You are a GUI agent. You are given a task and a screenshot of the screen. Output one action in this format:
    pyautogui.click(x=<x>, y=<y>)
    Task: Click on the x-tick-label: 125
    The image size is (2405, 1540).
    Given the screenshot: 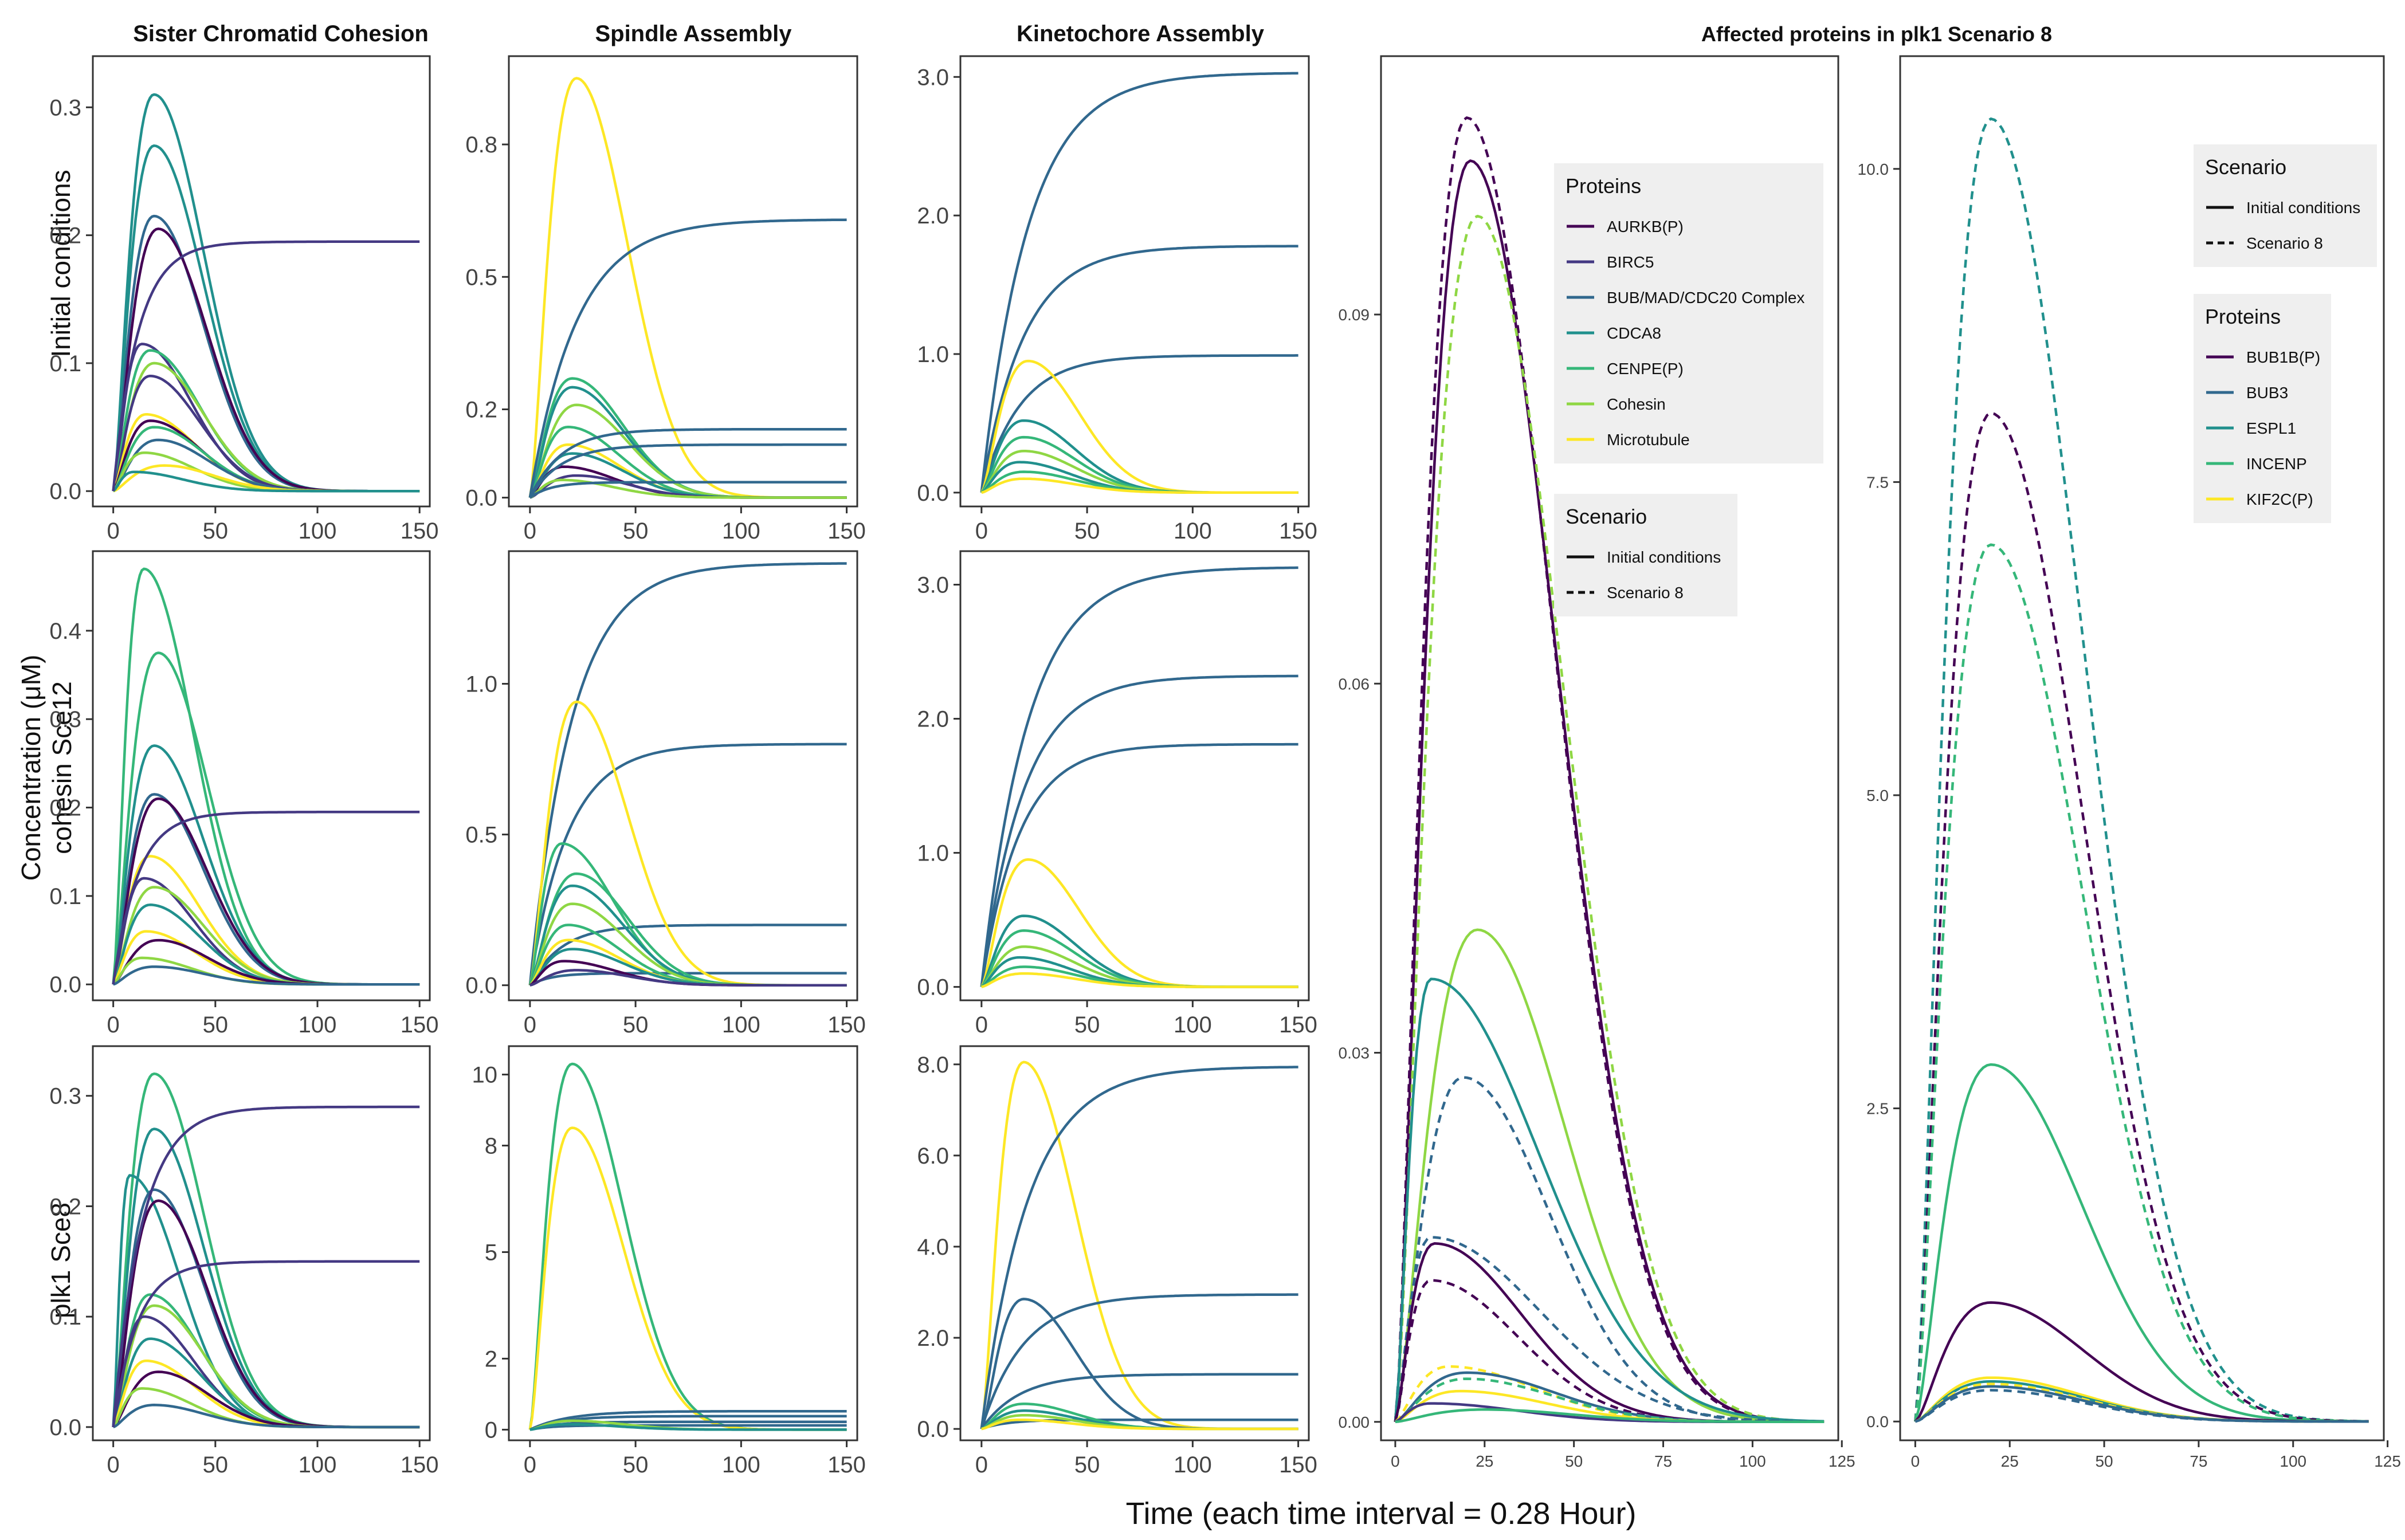 What is the action you would take?
    pyautogui.click(x=1842, y=1461)
    